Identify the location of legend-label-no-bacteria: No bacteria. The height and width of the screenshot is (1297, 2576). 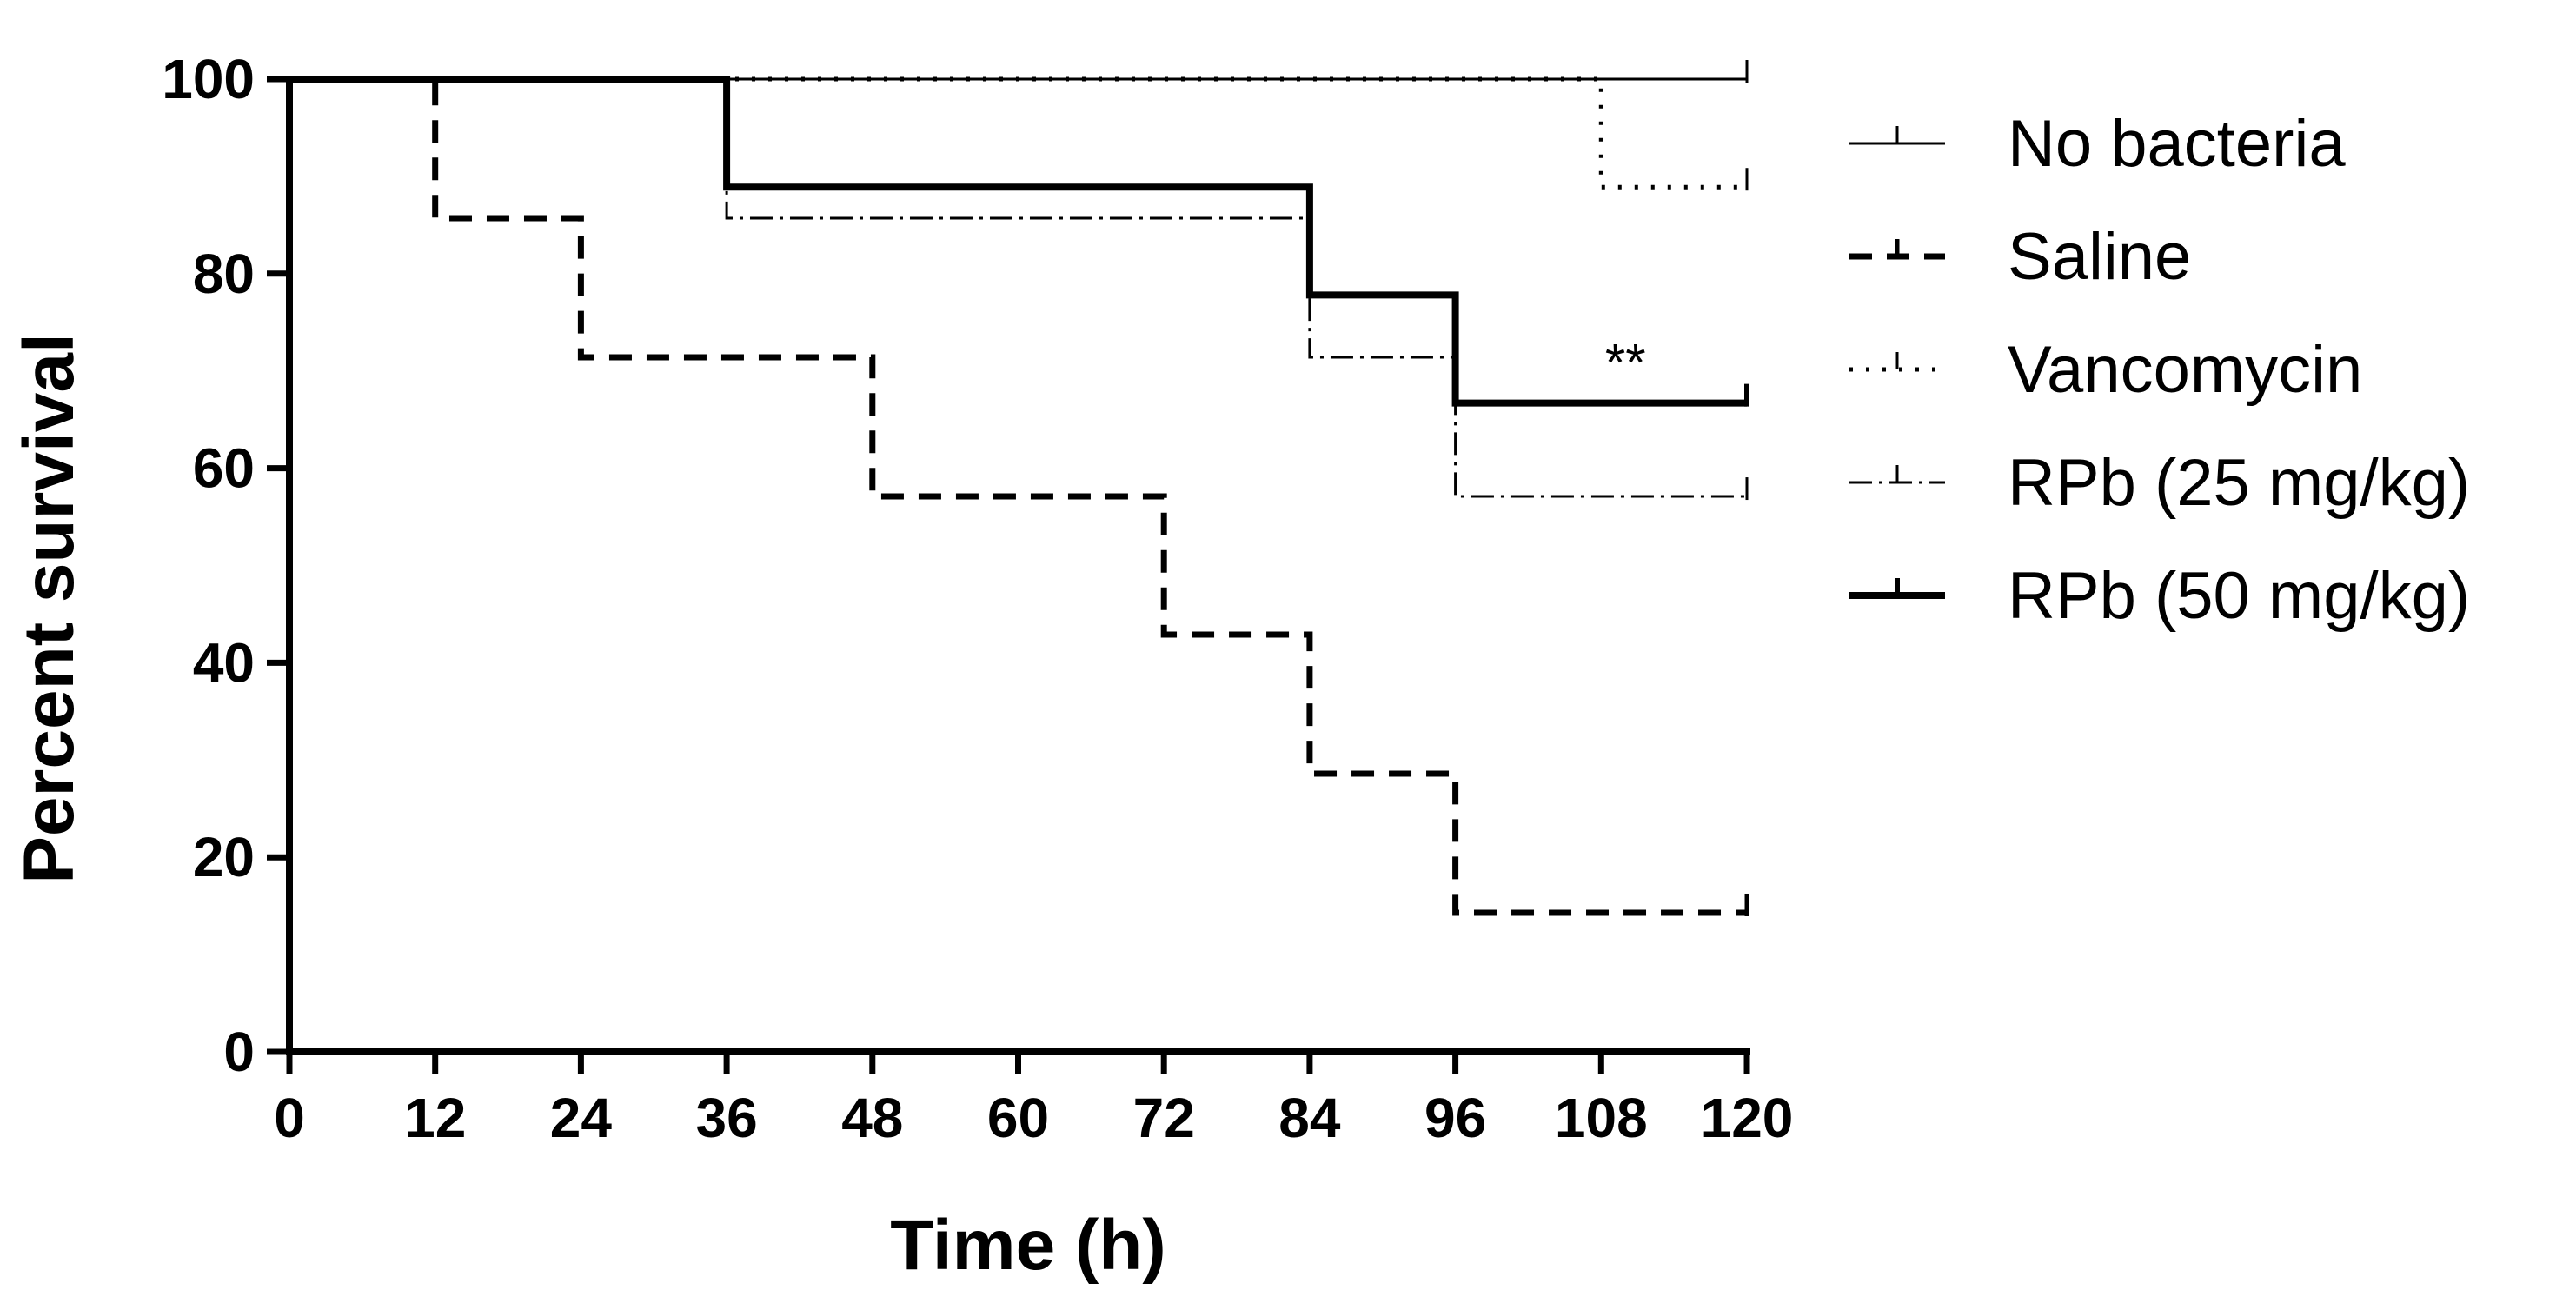
(2177, 144).